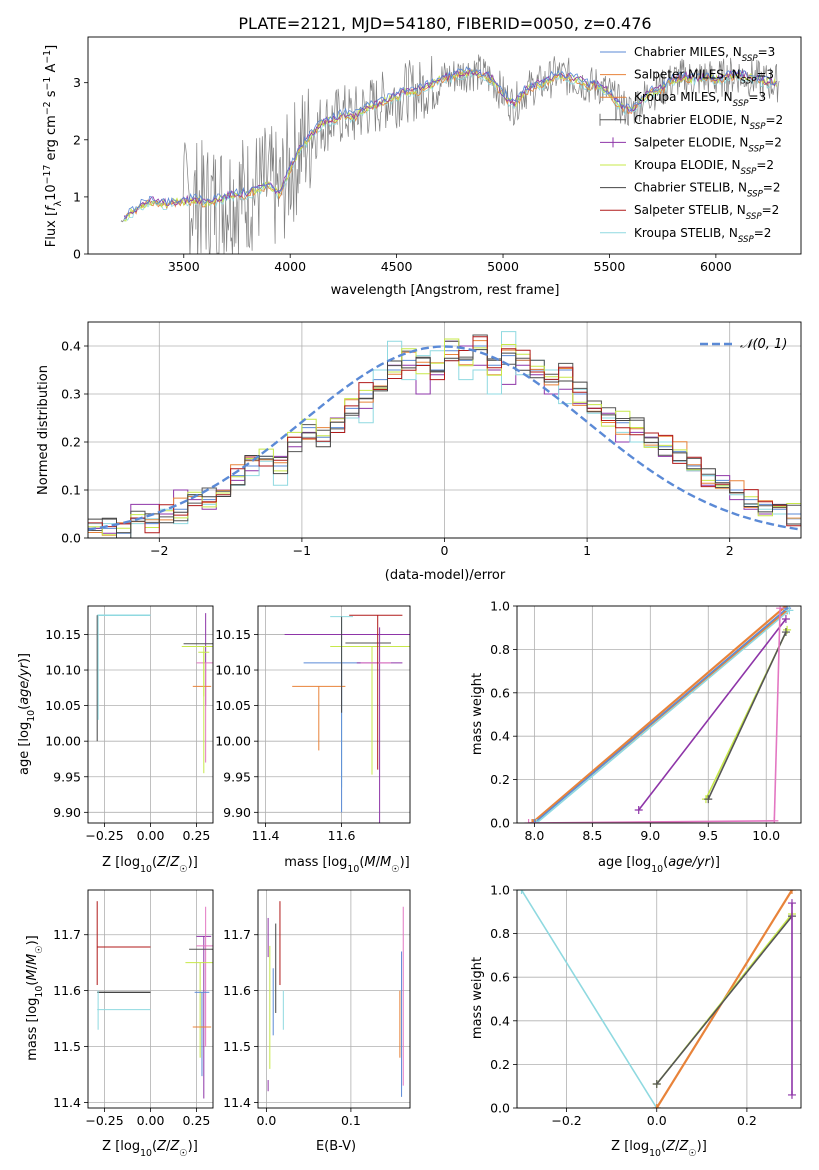  I want to click on normal-curve, so click(444, 438).